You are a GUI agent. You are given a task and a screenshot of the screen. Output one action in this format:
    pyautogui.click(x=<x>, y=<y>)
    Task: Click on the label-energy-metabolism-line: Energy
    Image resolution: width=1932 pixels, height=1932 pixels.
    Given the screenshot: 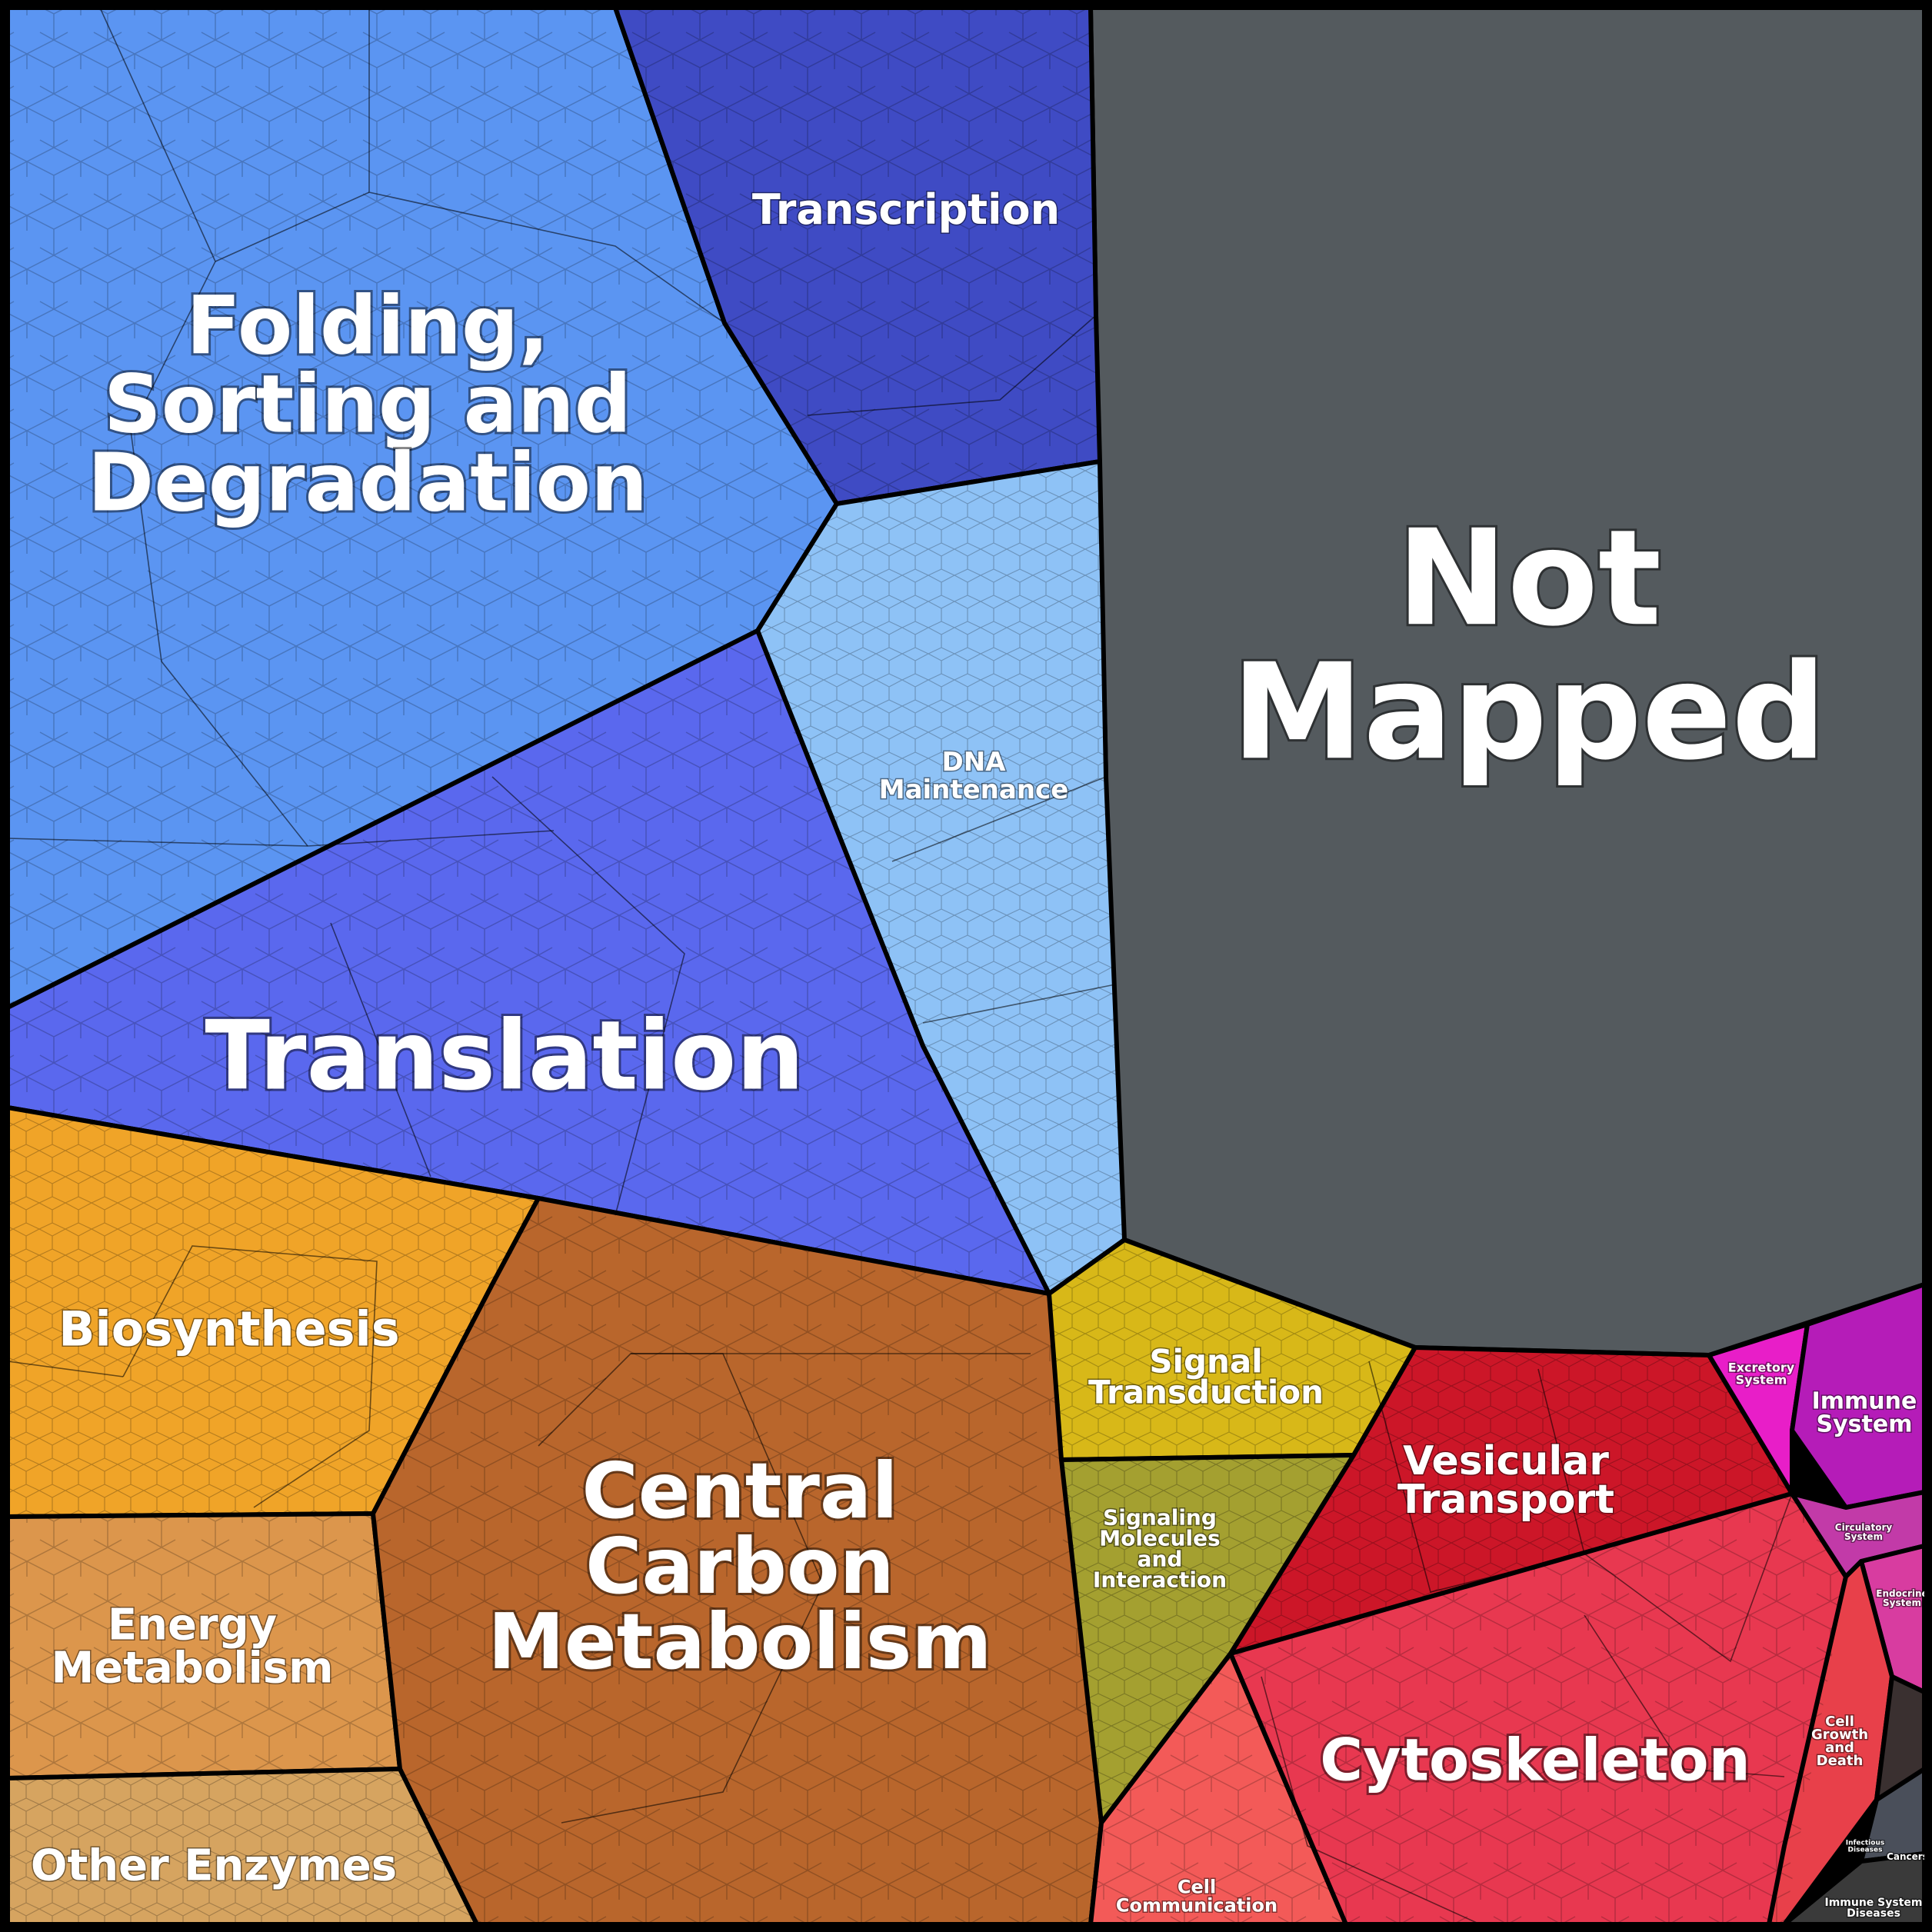 What is the action you would take?
    pyautogui.click(x=192, y=1626)
    